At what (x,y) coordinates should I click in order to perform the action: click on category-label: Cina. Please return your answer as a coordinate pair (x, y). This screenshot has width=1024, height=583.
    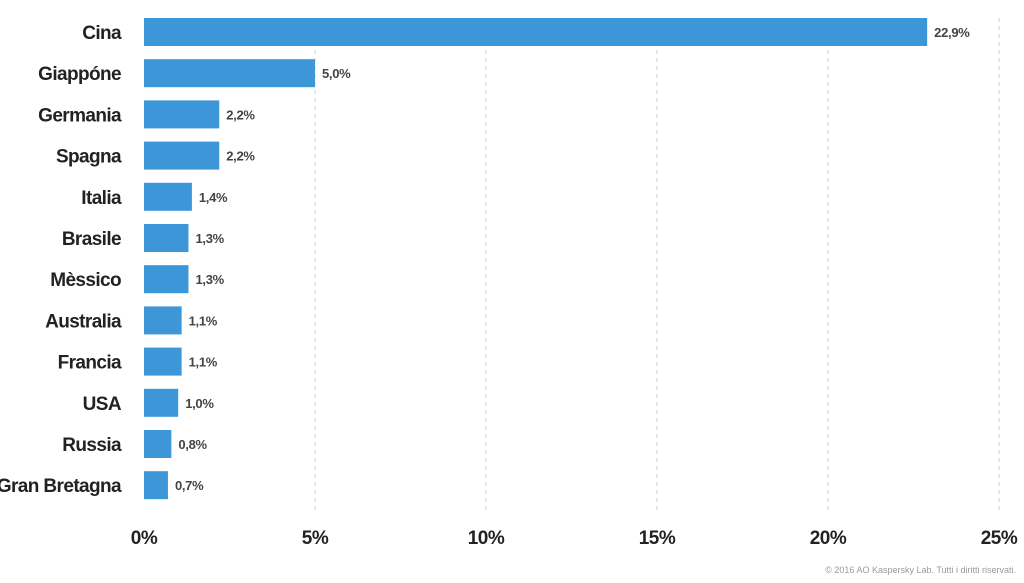
    Looking at the image, I should click on (102, 33).